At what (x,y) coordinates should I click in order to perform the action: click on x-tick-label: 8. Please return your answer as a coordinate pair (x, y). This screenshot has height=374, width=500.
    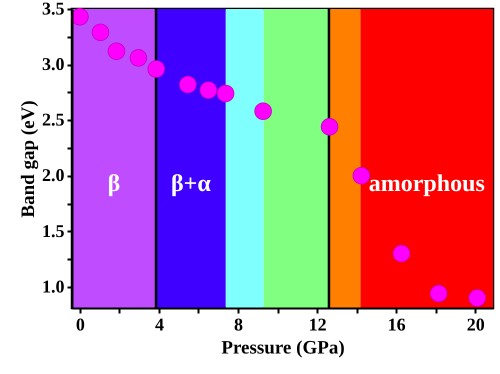
    Looking at the image, I should click on (239, 324).